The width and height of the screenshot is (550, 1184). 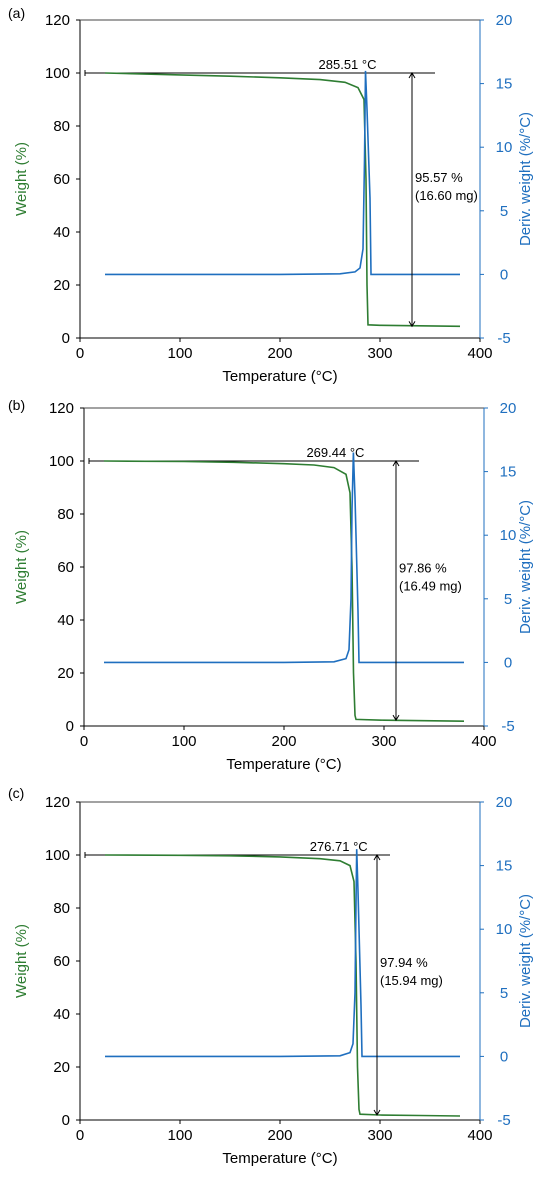 I want to click on weight-loss-mass: (15.94 mg), so click(x=411, y=980).